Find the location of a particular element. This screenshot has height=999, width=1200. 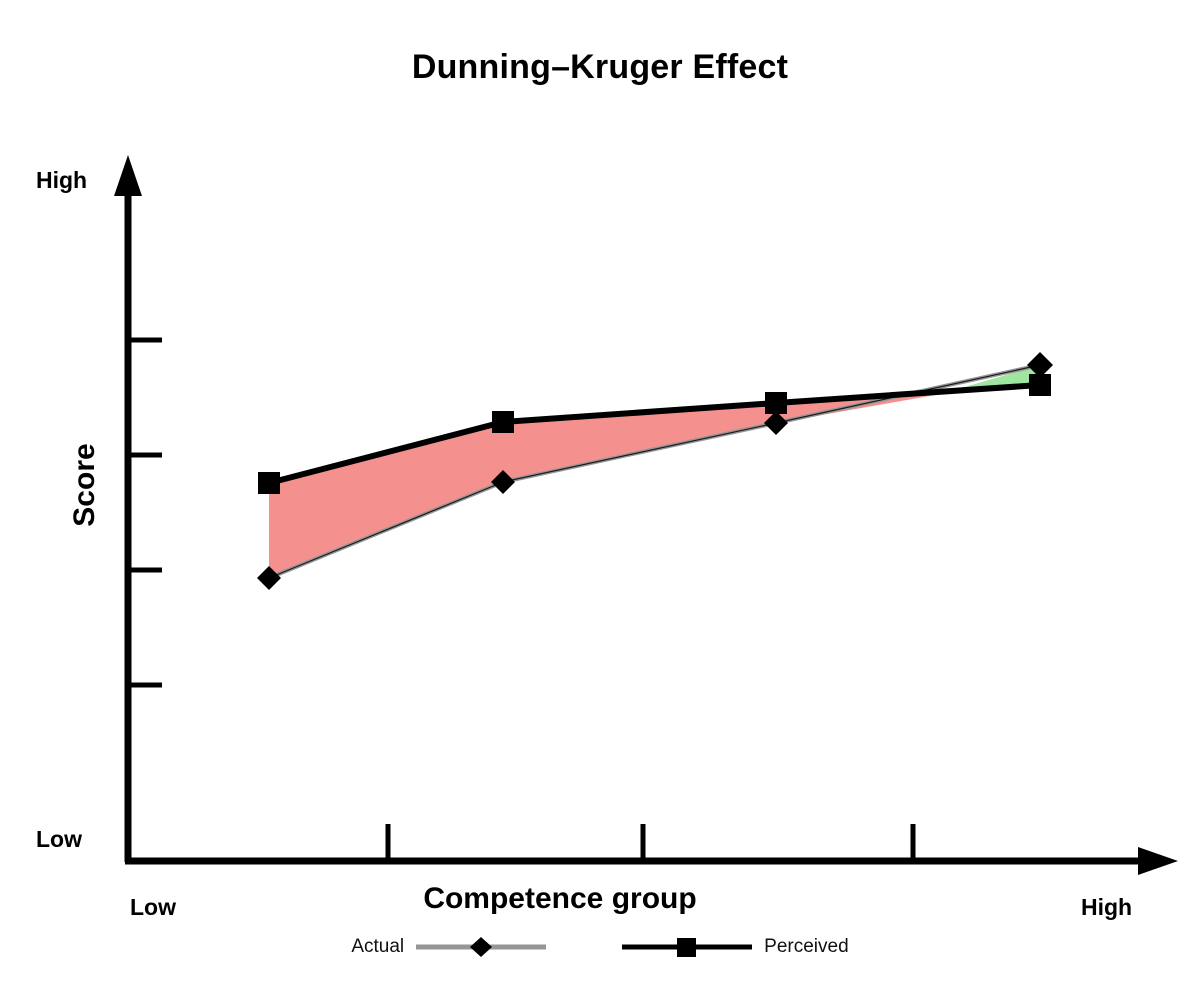

overestimation-fill-region is located at coordinates (605, 486).